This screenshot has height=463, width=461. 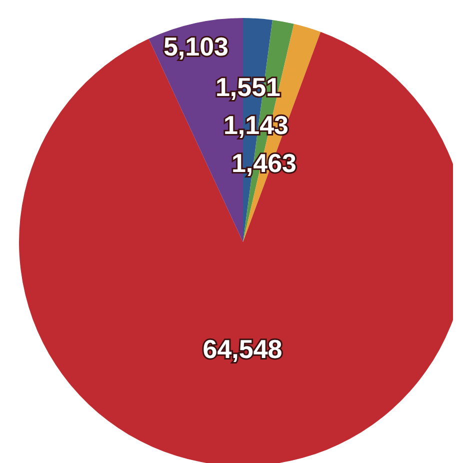 I want to click on data-label: 5,103, so click(x=196, y=47).